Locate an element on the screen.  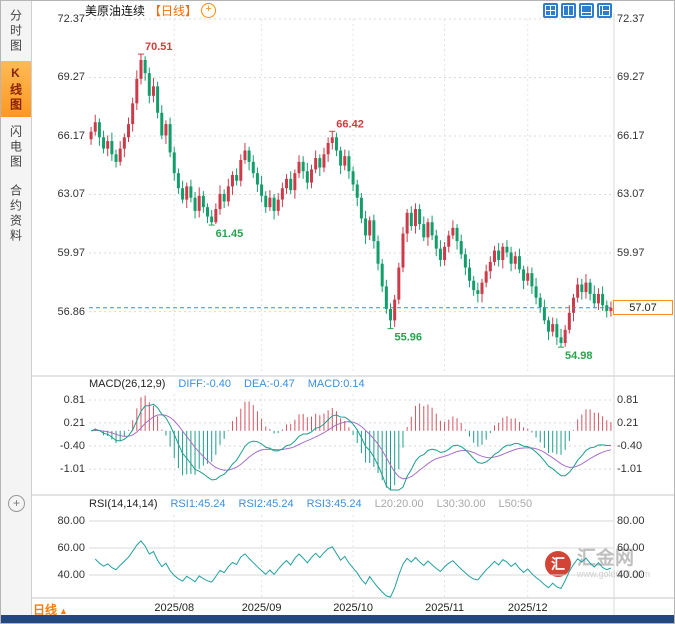
svg-text: 66.42 is located at coordinates (350, 124).